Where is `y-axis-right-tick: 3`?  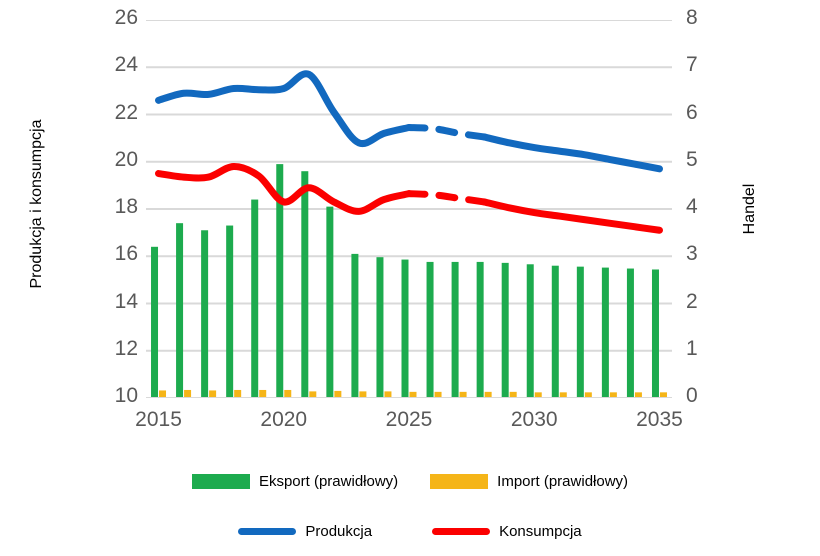 y-axis-right-tick: 3 is located at coordinates (692, 254).